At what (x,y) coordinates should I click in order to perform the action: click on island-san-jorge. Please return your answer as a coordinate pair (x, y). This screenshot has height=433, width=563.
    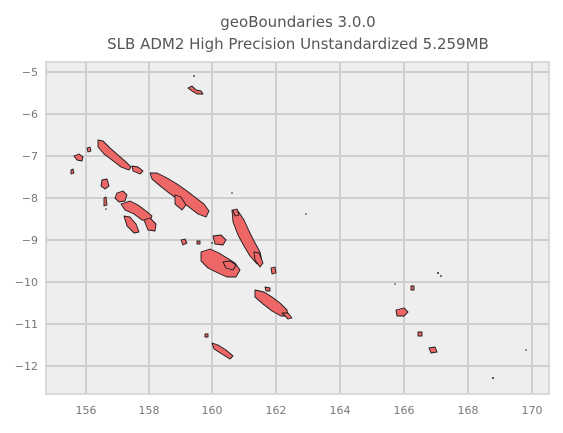
    Looking at the image, I should click on (180, 202).